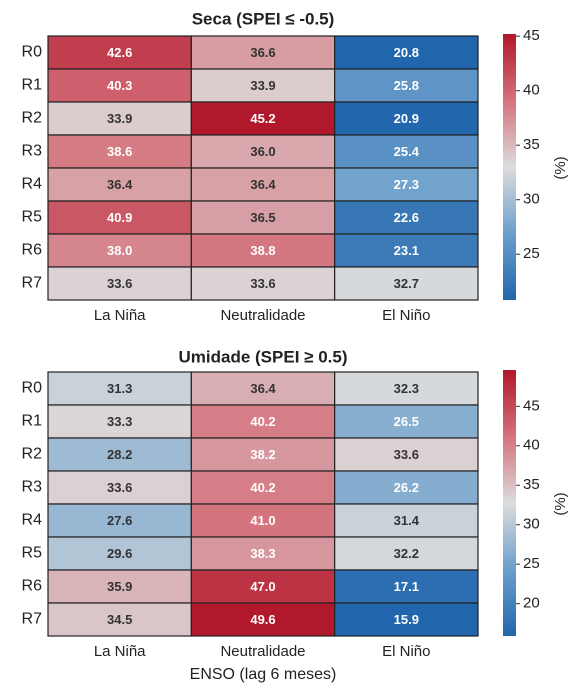  What do you see at coordinates (263, 356) in the screenshot?
I see `chart-title: Umidade (SPEI ≥ 0.5)` at bounding box center [263, 356].